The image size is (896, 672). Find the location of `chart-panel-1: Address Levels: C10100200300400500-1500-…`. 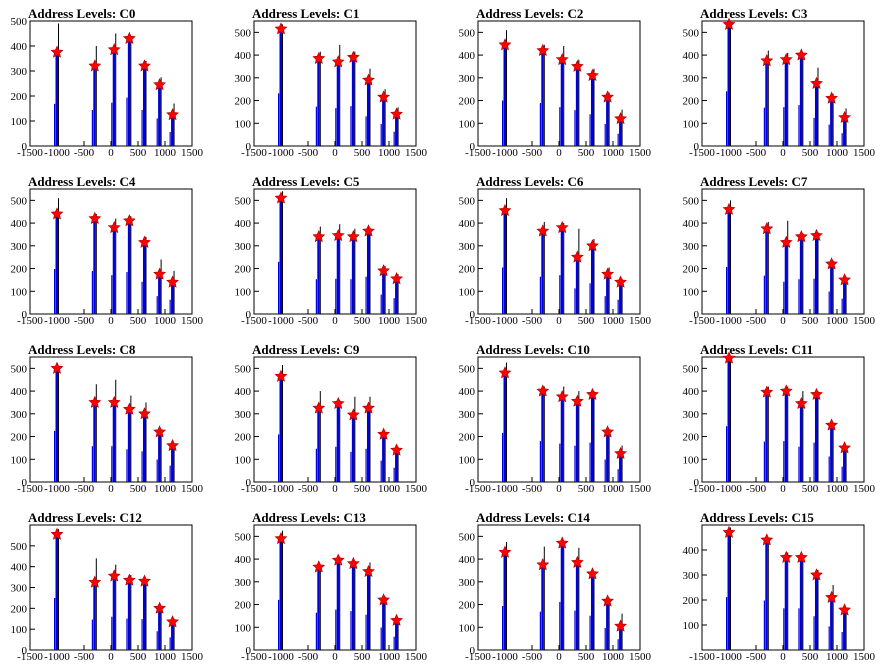

chart-panel-1: Address Levels: C10100200300400500-1500-… is located at coordinates (331, 82).